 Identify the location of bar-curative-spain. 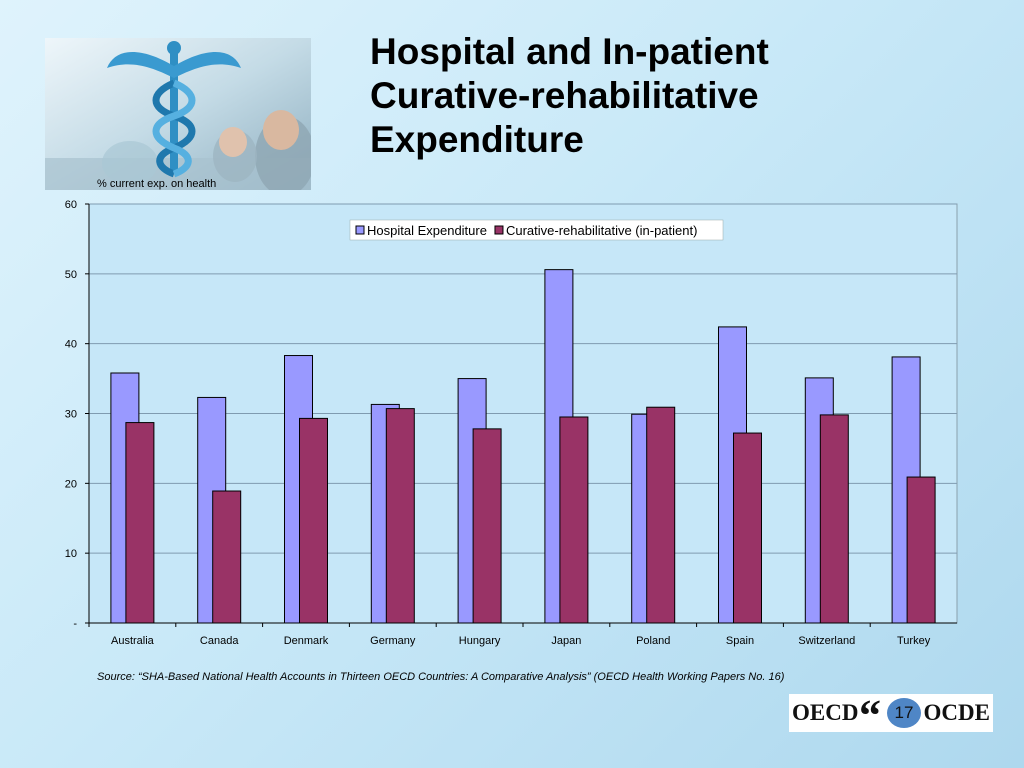
(747, 528).